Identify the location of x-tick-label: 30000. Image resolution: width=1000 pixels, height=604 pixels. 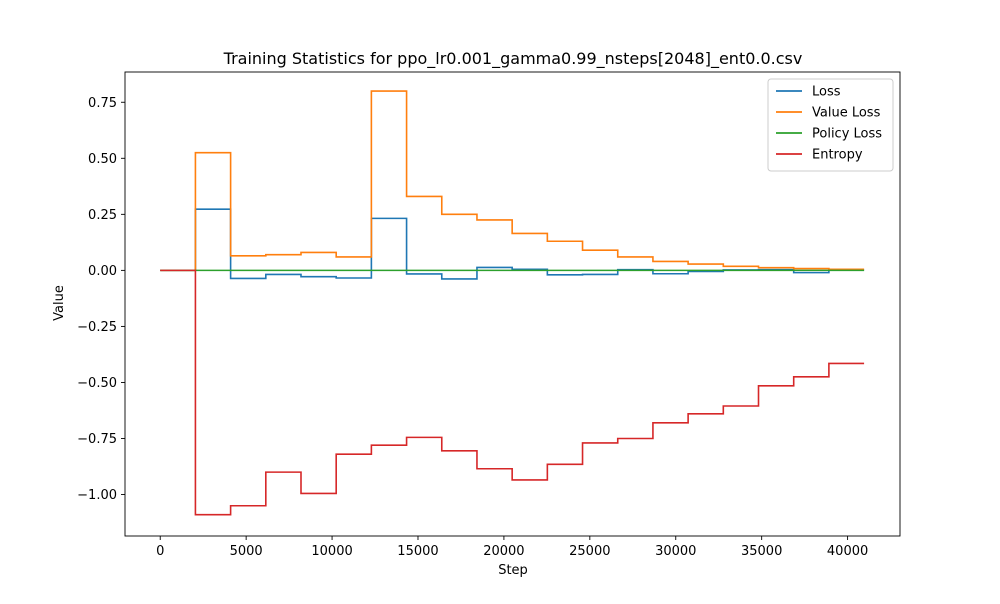
(675, 551).